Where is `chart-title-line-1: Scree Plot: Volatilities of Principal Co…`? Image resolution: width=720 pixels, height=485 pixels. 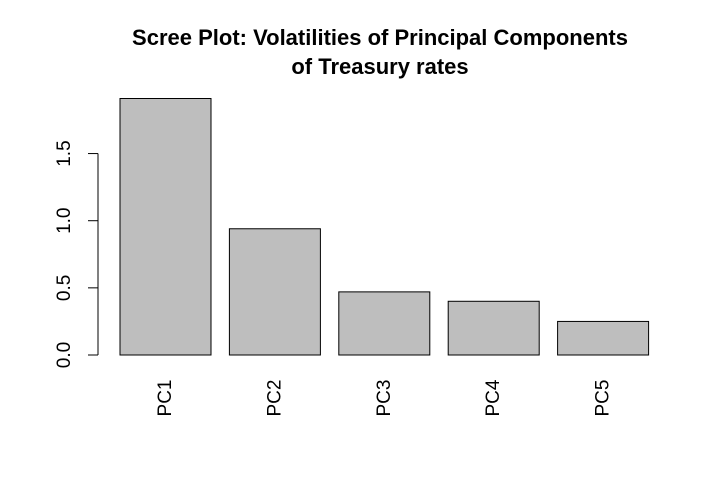 chart-title-line-1: Scree Plot: Volatilities of Principal Co… is located at coordinates (380, 37).